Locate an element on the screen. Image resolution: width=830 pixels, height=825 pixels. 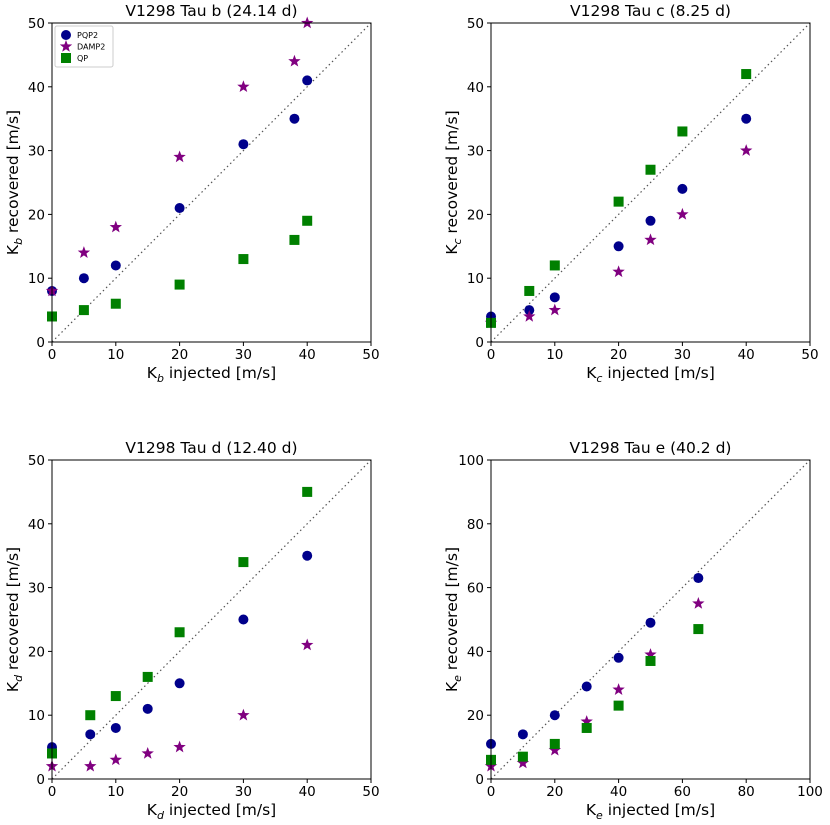
y-axis-label: Kc recovered [m/s] is located at coordinates (453, 182).